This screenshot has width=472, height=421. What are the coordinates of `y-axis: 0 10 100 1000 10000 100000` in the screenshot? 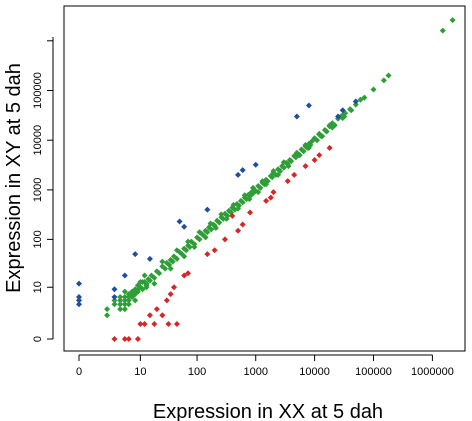 It's located at (43, 189).